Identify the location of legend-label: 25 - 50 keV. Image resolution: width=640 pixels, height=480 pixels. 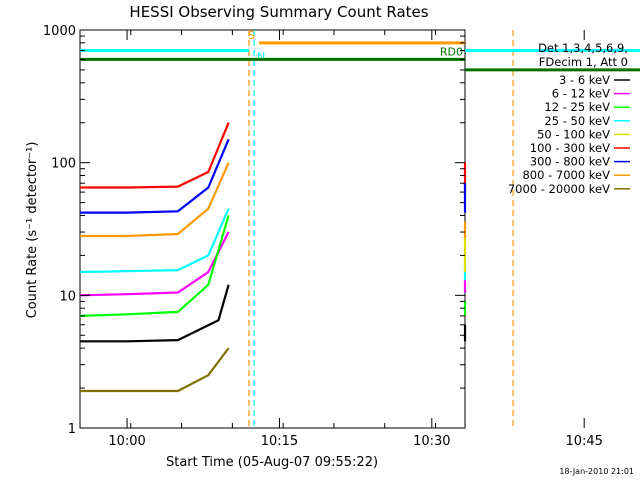
(577, 121).